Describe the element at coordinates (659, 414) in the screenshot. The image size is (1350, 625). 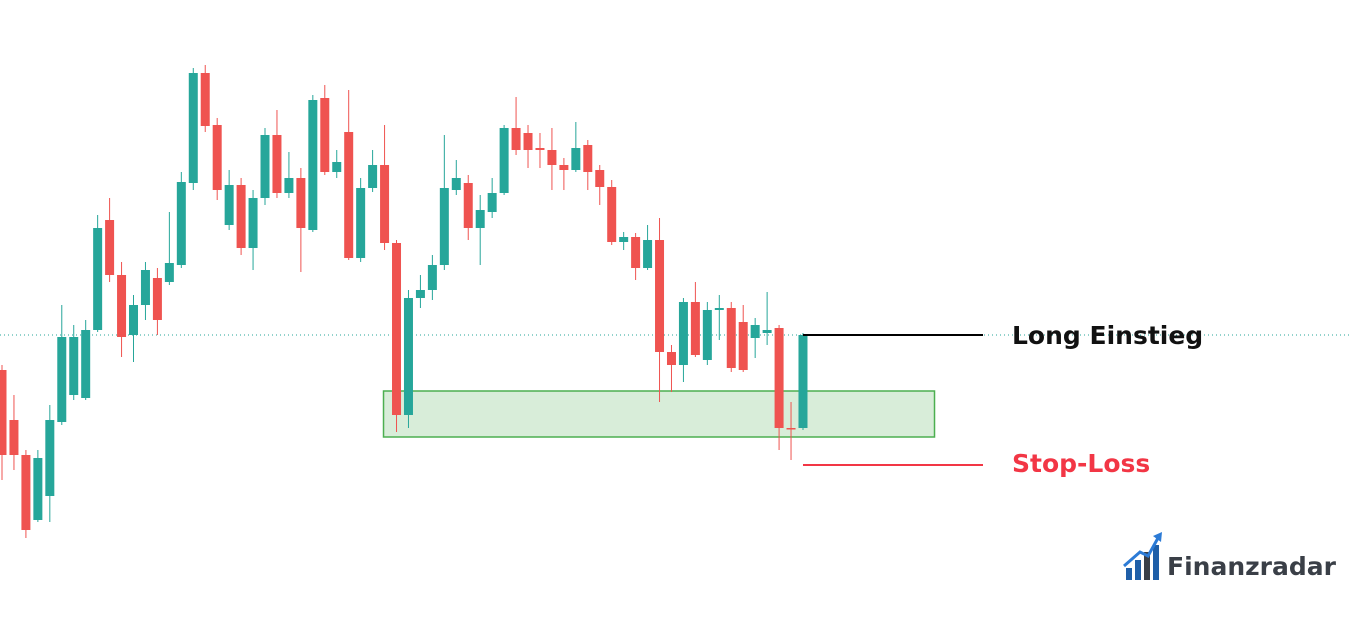
I see `support-zone` at that location.